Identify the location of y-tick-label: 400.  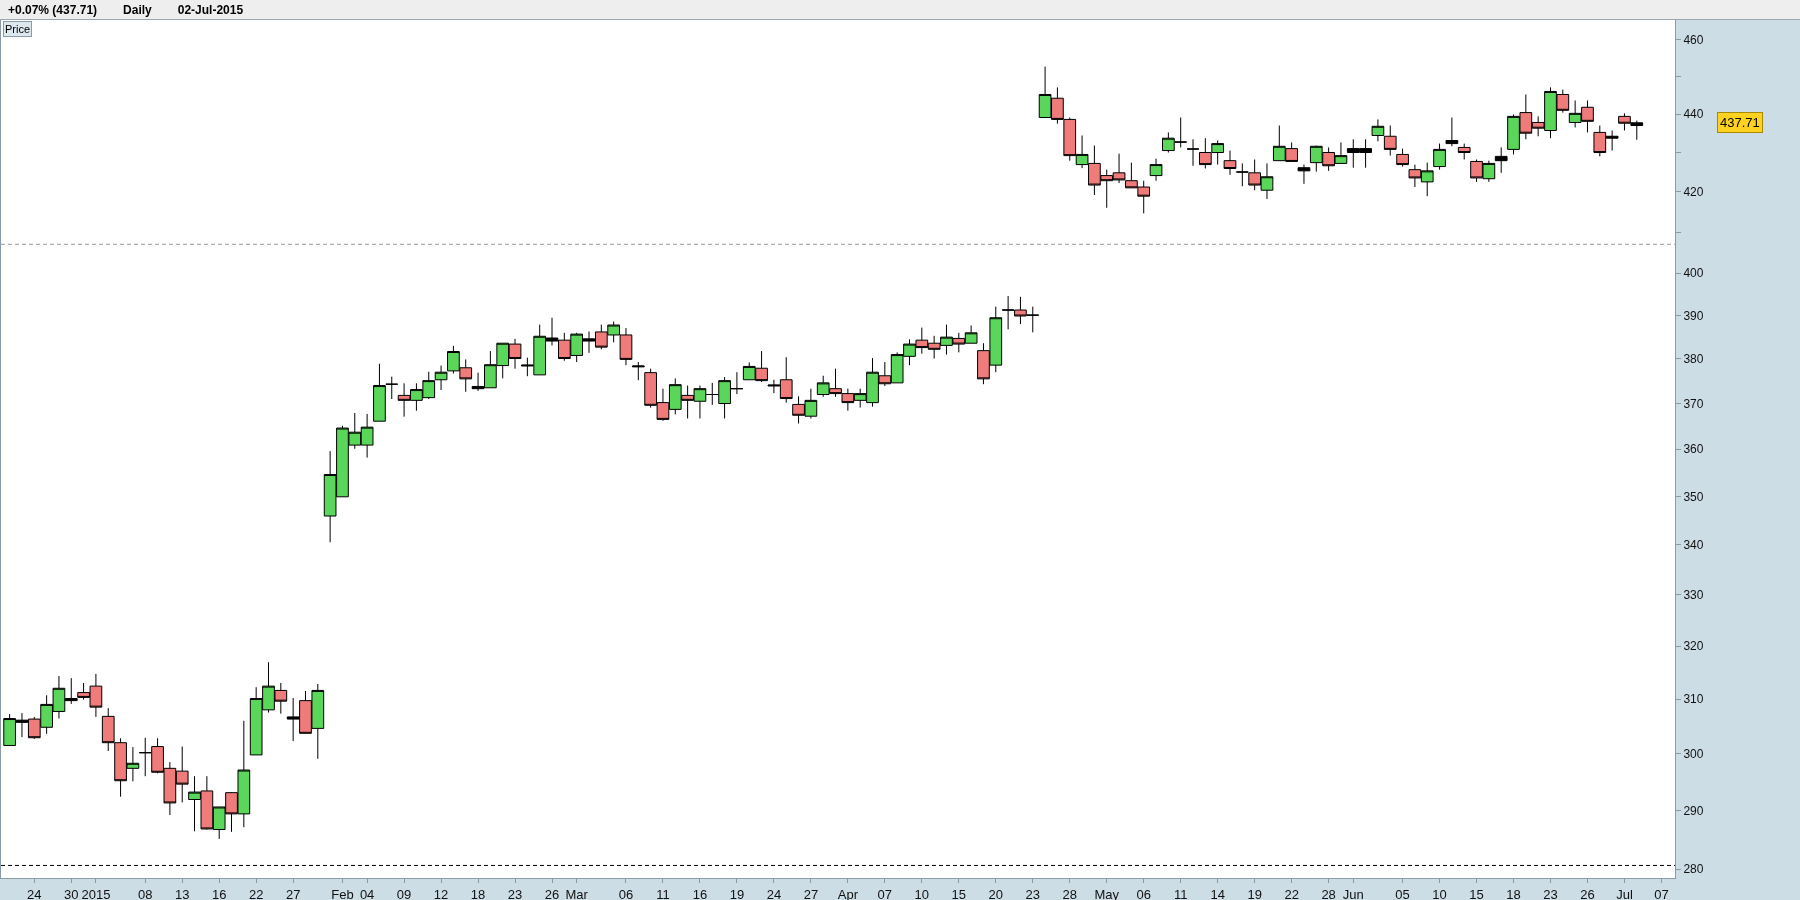
(1693, 273).